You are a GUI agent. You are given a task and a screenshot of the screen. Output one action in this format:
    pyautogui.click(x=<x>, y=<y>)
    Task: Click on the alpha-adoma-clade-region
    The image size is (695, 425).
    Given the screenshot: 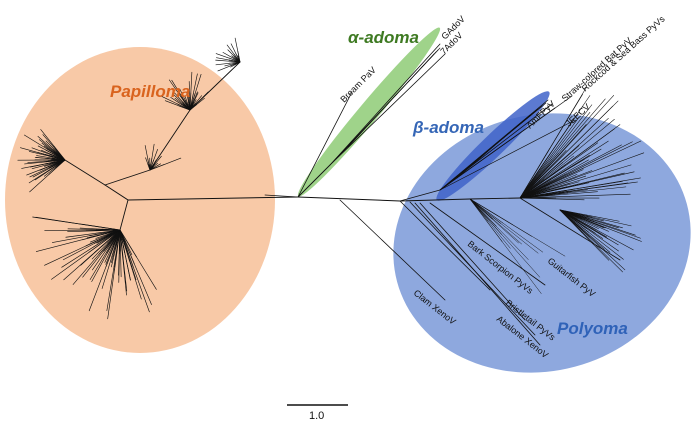 What is the action you would take?
    pyautogui.click(x=369, y=112)
    